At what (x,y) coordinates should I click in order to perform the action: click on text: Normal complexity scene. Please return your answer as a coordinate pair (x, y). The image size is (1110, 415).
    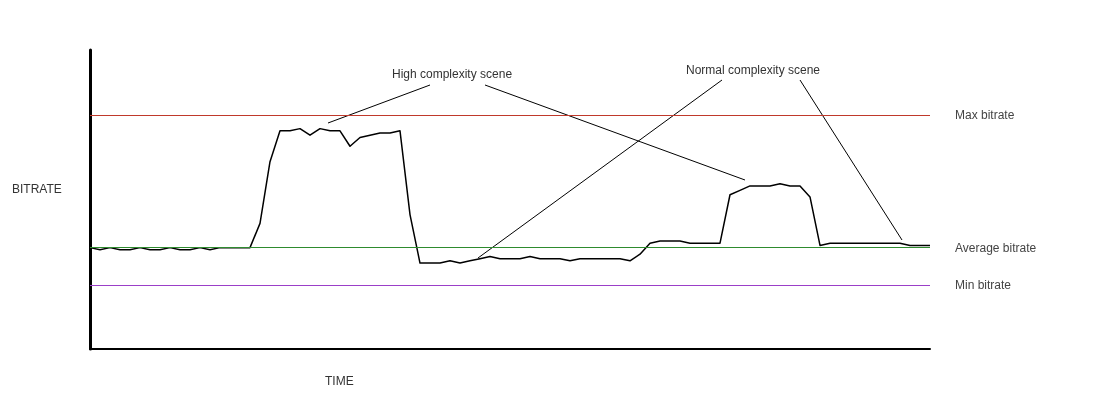
    Looking at the image, I should click on (753, 70).